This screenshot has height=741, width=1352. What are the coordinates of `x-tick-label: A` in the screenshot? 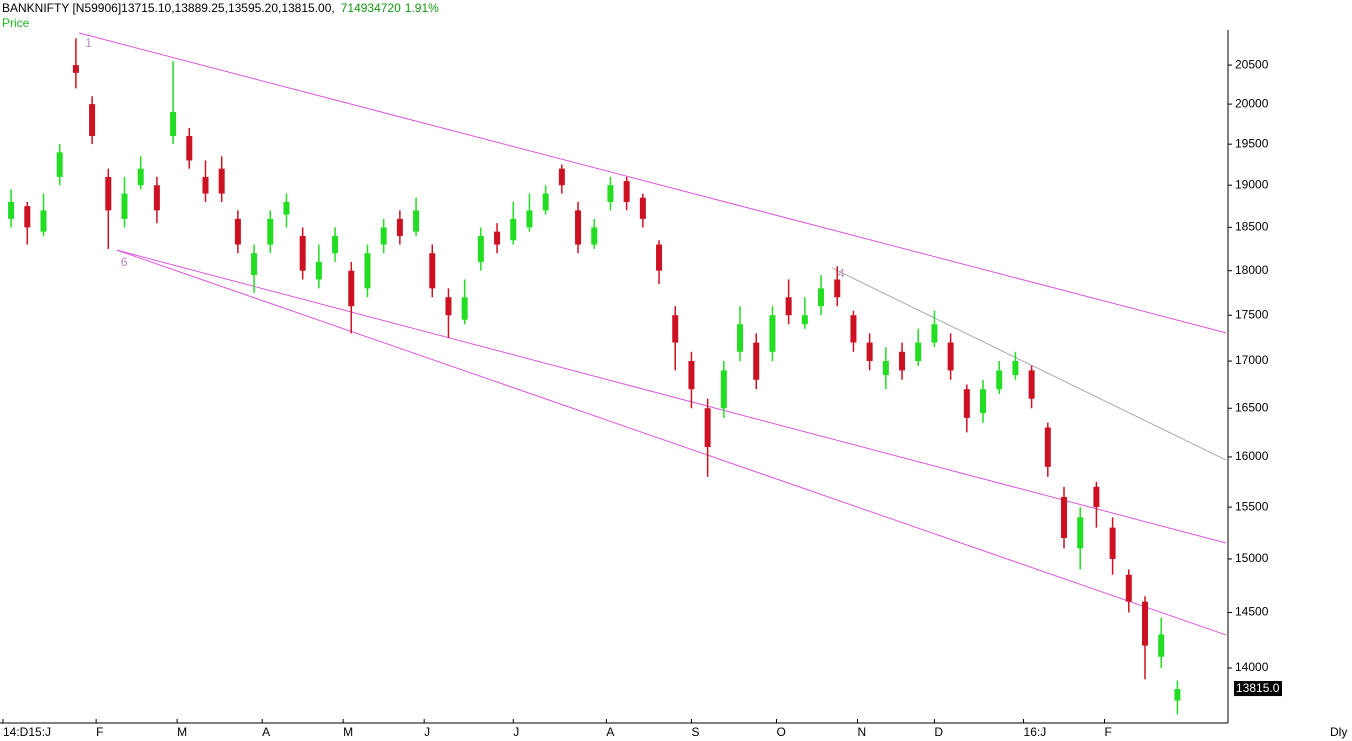 It's located at (266, 732).